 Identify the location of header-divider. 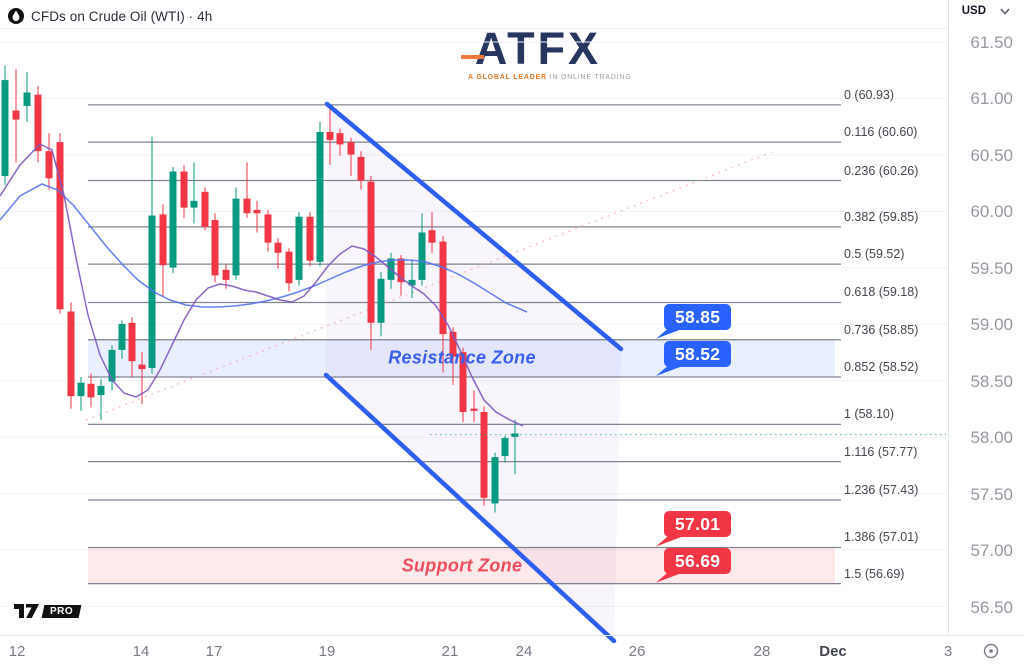
(474, 28).